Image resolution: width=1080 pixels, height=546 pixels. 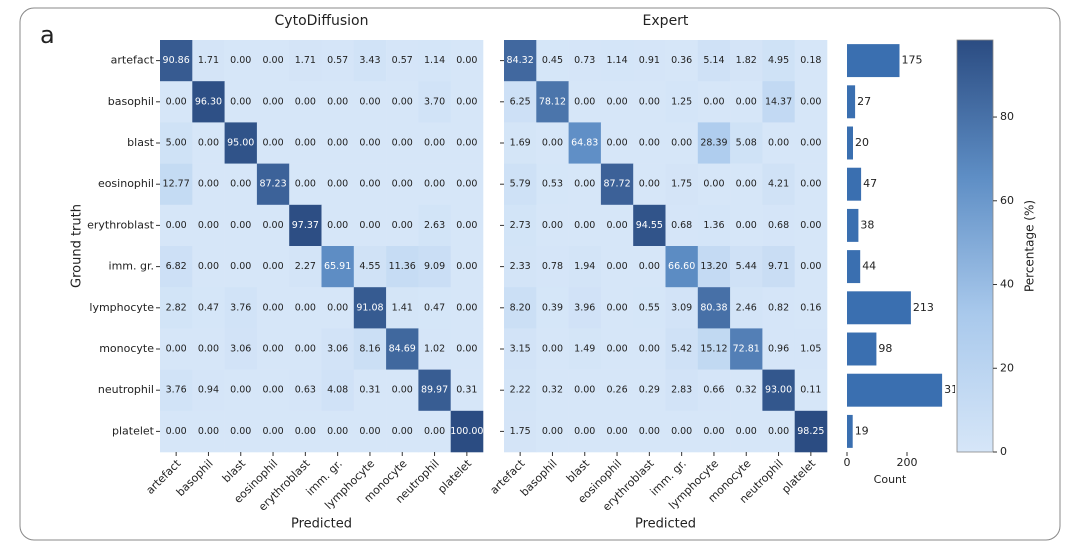 What do you see at coordinates (77, 246) in the screenshot?
I see `y-axis-label: Ground truth` at bounding box center [77, 246].